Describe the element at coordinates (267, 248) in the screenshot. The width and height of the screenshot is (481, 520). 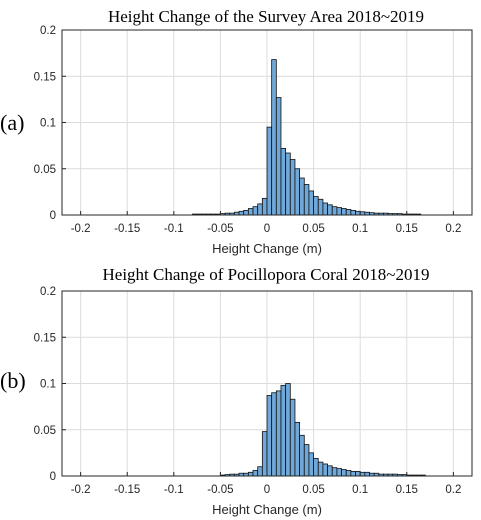
I see `x-axis-label-a: Height Change (m)` at that location.